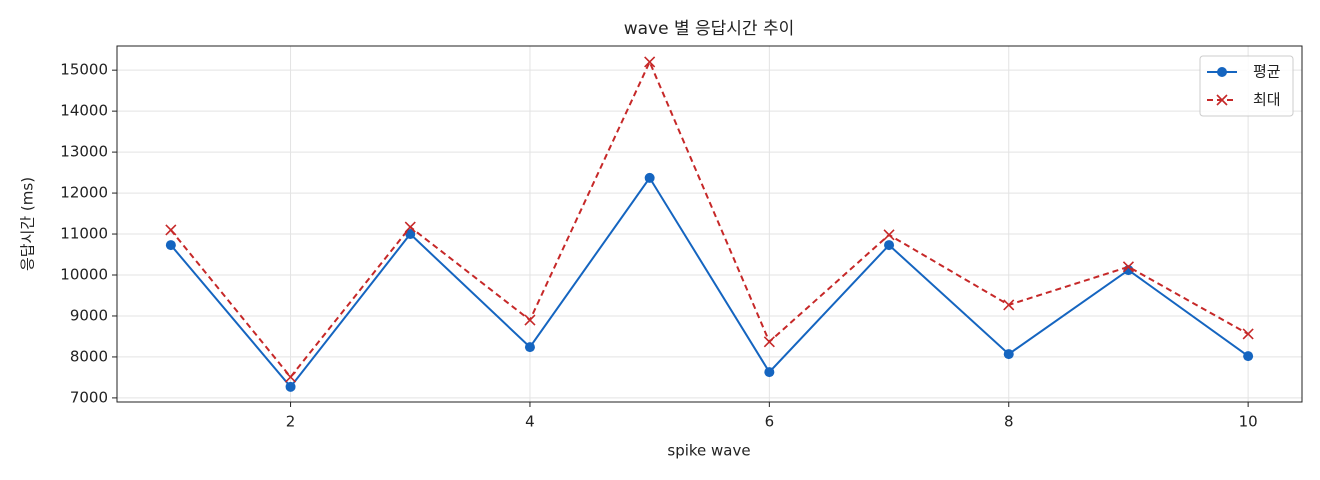  I want to click on y-tick-label: 10000, so click(84, 275).